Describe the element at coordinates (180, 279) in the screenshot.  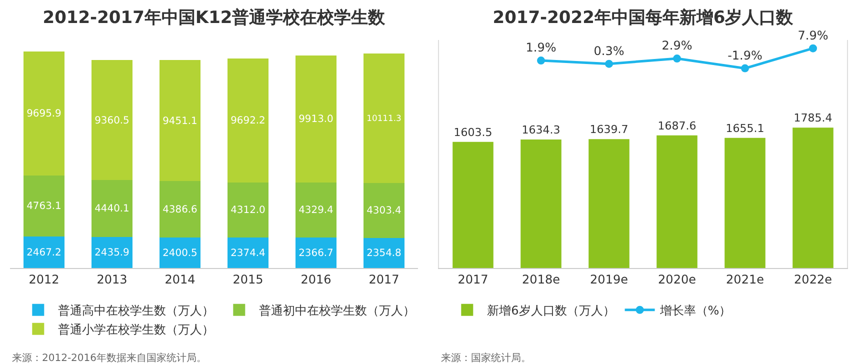
I see `x-tick-label: 2014` at that location.